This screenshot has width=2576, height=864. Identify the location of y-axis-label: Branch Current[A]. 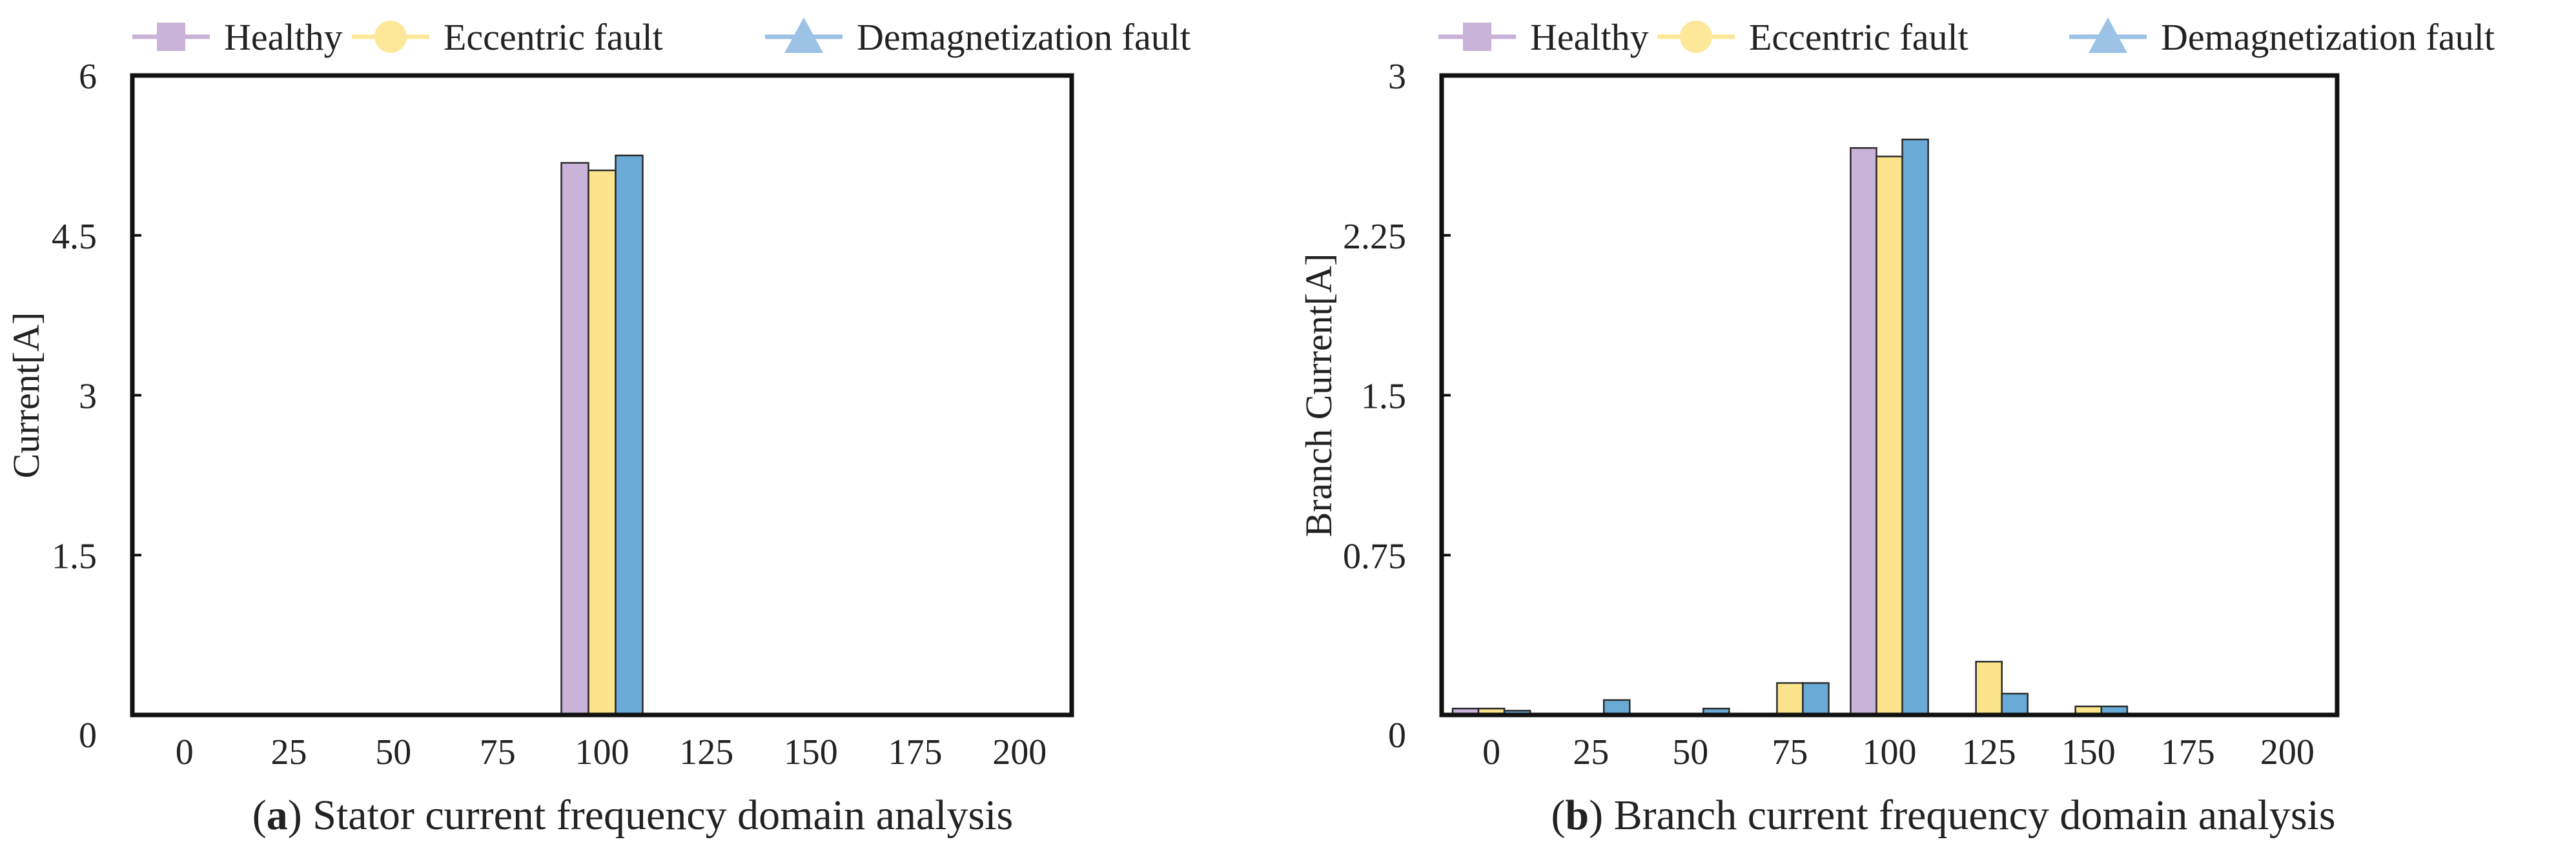
(1319, 396).